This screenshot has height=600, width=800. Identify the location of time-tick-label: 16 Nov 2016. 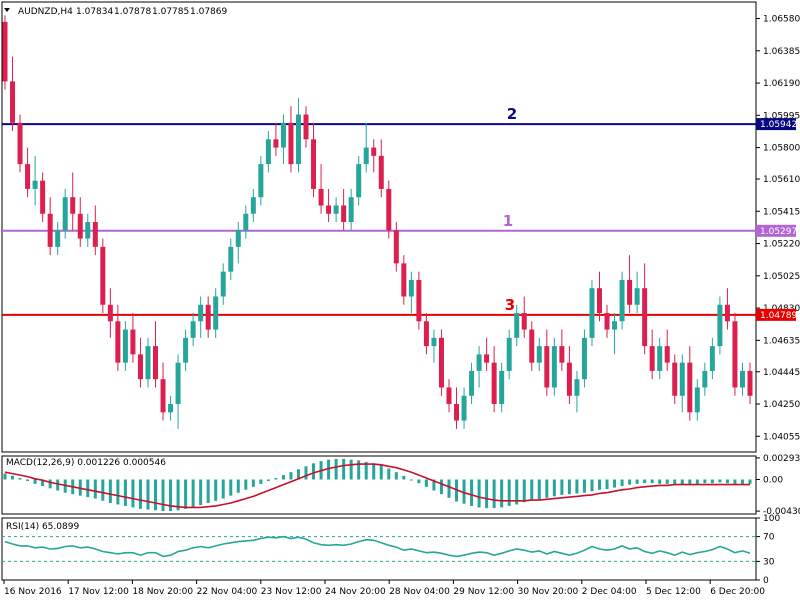
(33, 592).